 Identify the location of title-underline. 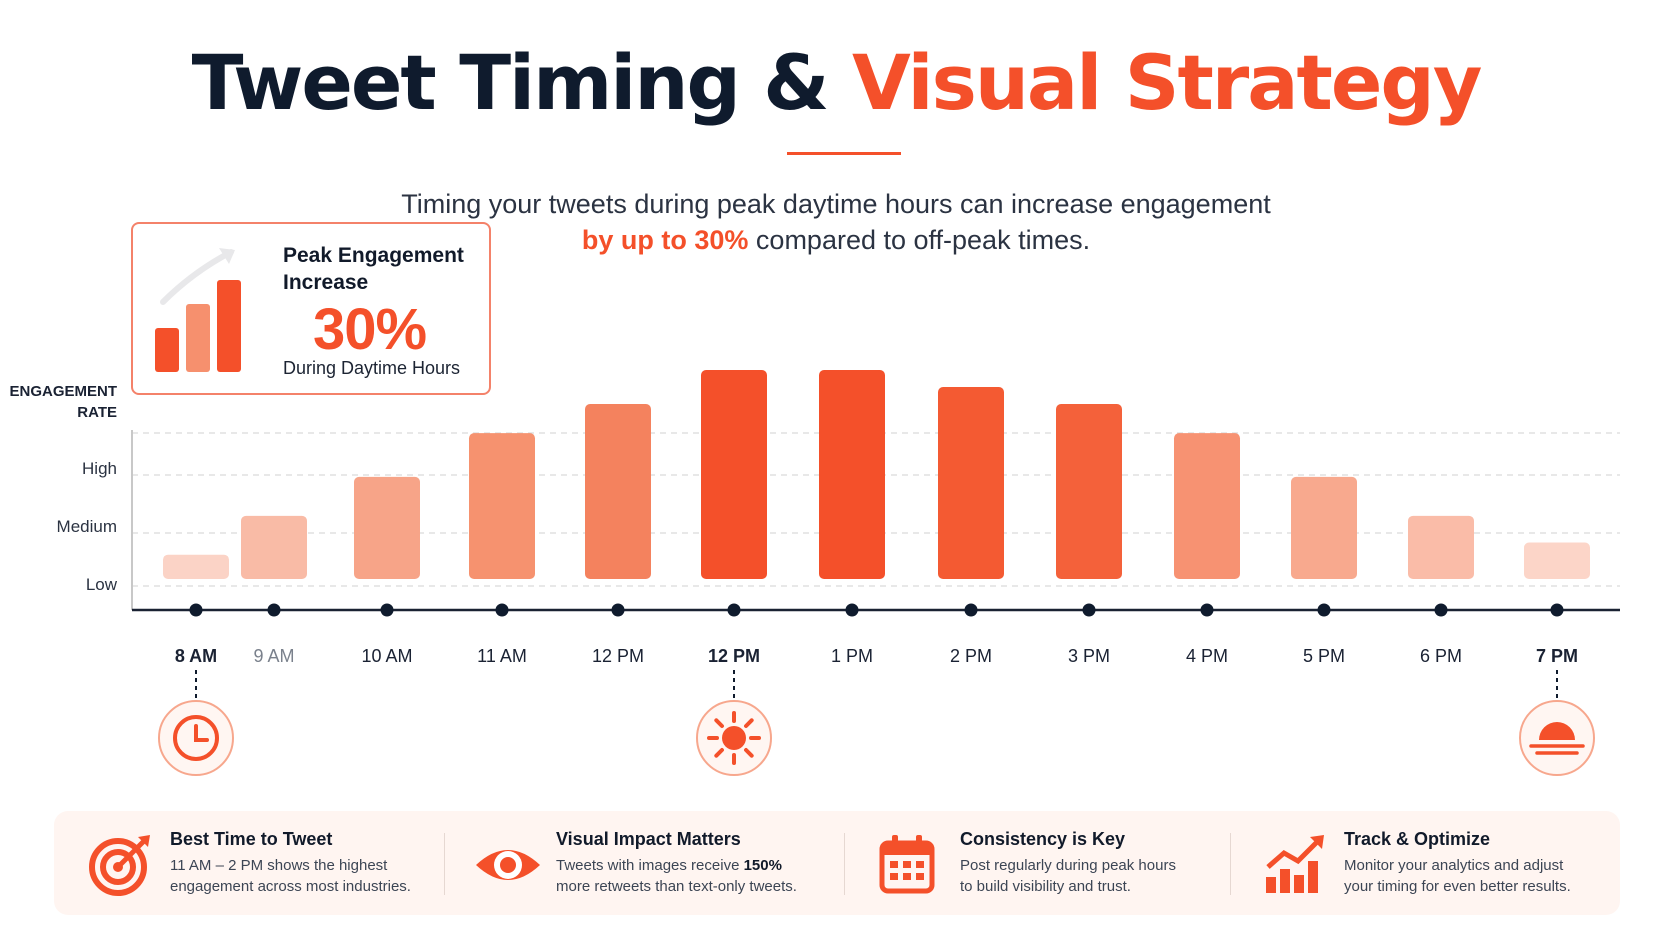
(844, 153).